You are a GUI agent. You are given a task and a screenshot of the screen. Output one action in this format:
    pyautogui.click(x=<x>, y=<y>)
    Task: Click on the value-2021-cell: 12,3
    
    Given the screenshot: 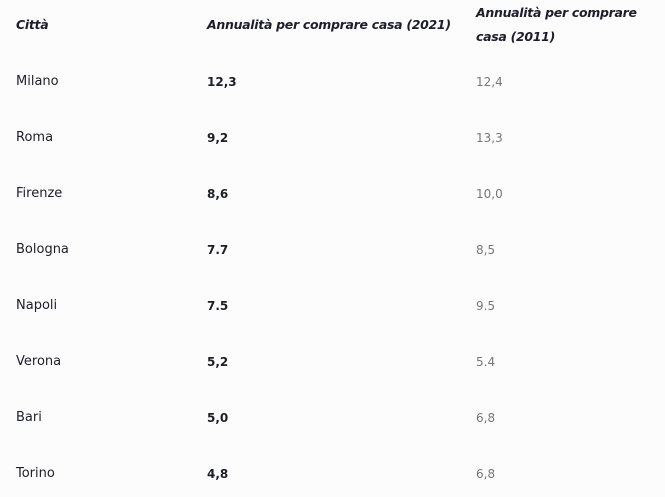 What is the action you would take?
    pyautogui.click(x=222, y=82)
    